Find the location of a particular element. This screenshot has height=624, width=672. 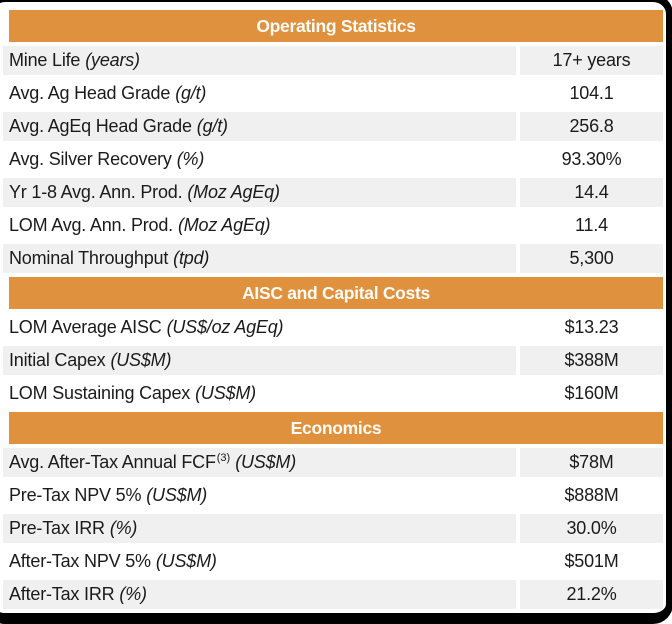

row-value: $160M is located at coordinates (591, 393).